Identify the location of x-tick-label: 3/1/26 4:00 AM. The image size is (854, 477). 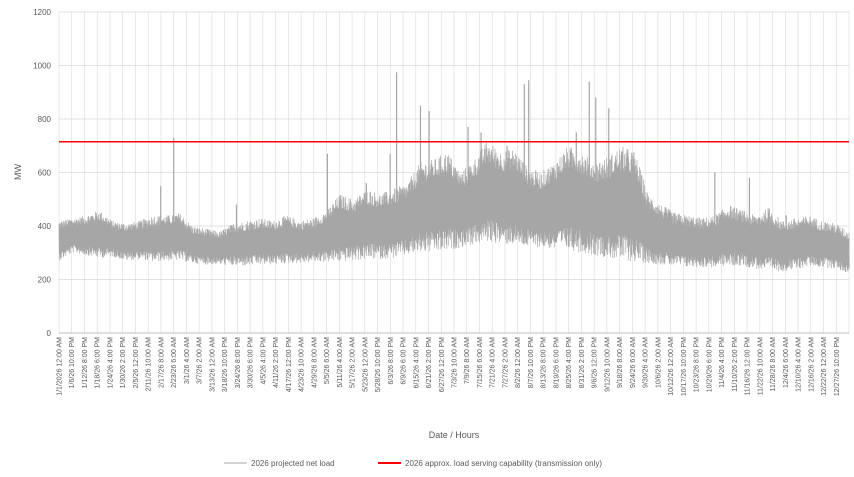
(187, 360).